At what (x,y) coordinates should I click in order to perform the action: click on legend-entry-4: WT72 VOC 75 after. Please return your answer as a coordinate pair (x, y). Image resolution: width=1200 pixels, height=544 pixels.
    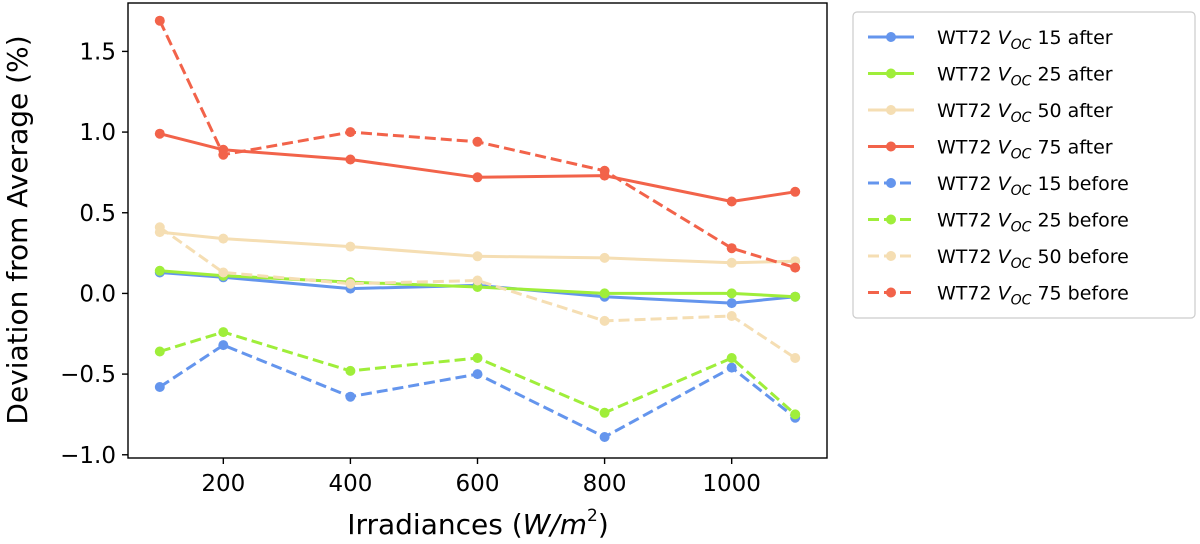
    Looking at the image, I should click on (990, 150).